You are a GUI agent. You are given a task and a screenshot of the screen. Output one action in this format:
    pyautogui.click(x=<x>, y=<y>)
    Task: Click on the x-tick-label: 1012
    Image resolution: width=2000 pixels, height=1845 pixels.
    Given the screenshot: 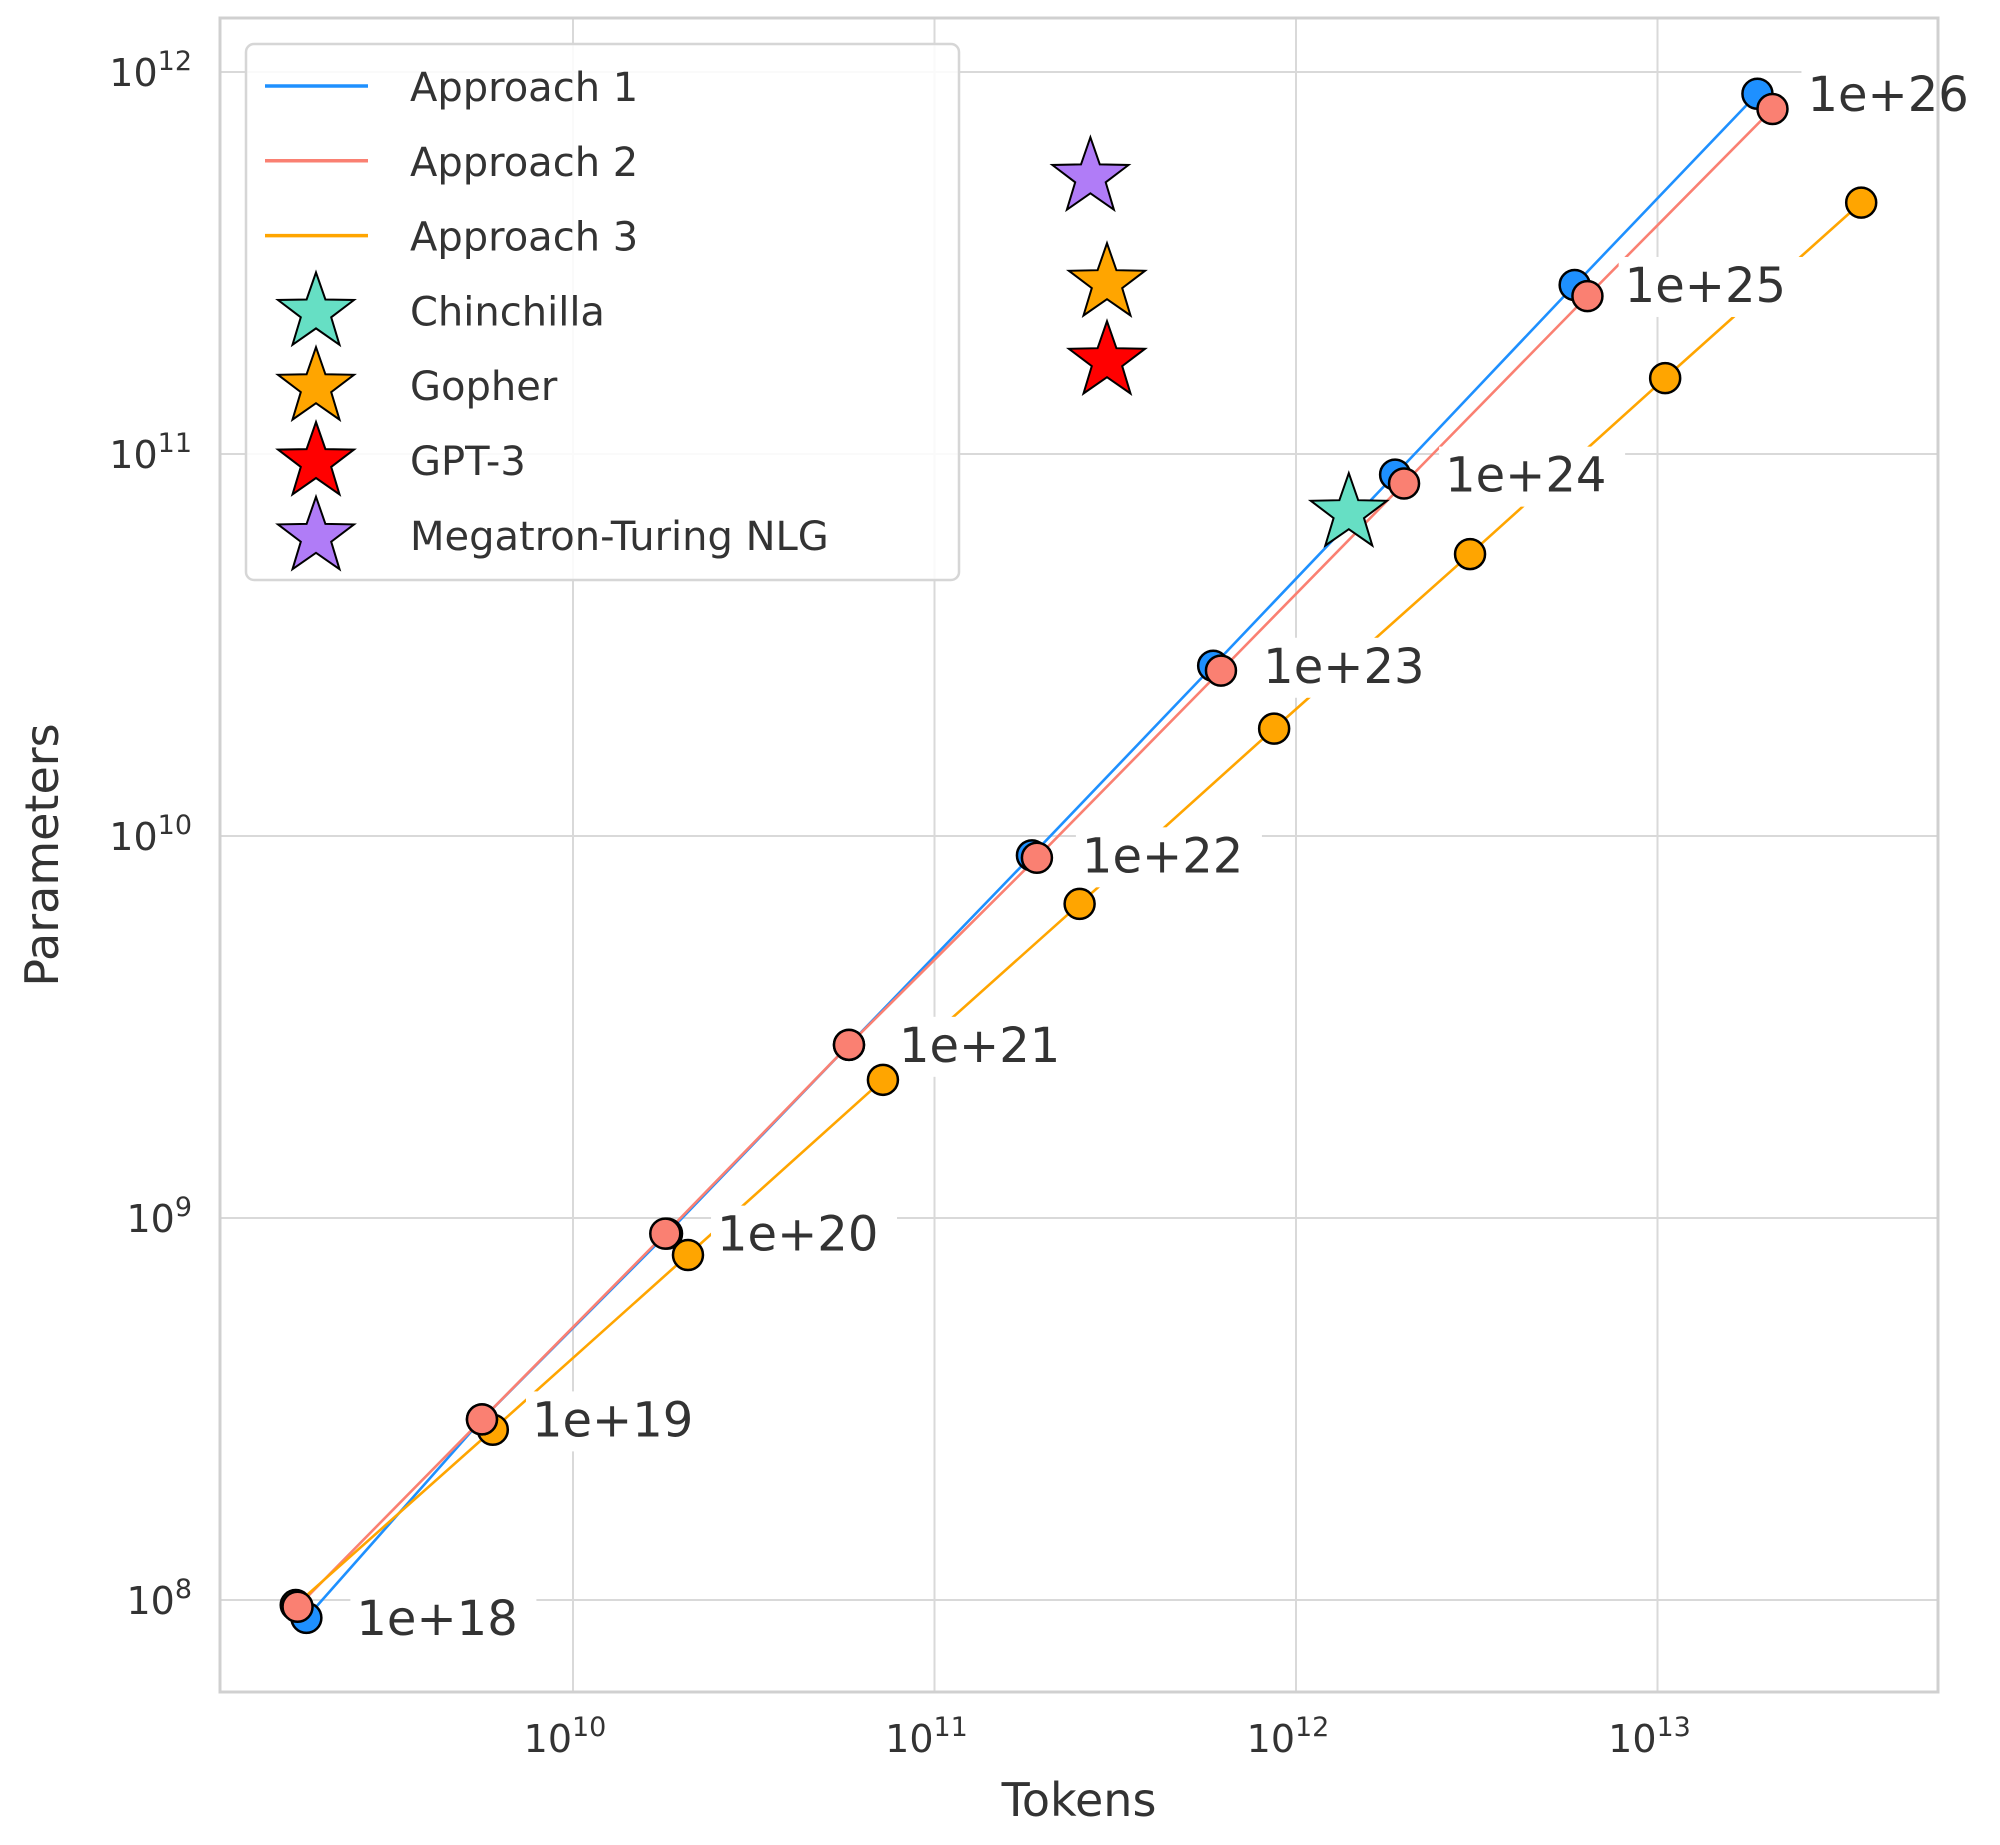 What is the action you would take?
    pyautogui.click(x=1288, y=1736)
    